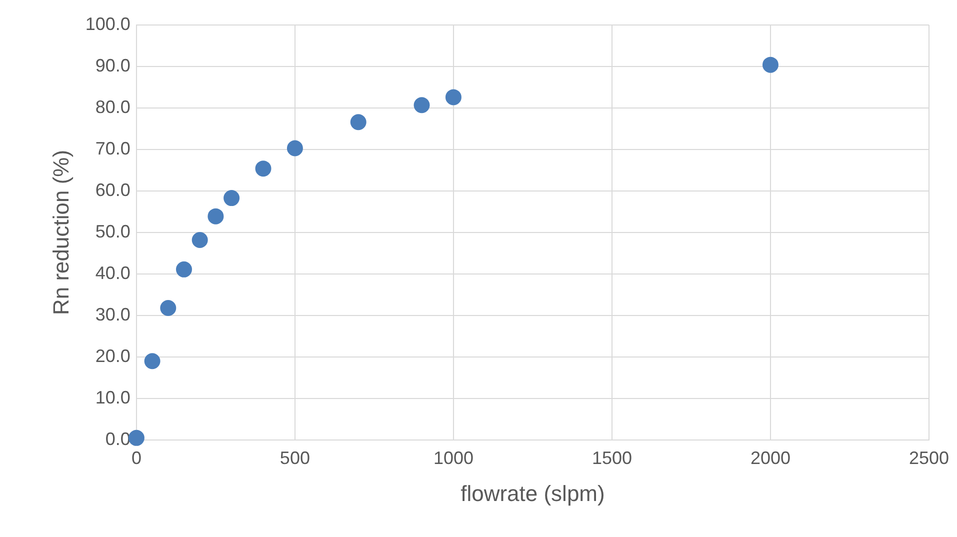 This screenshot has width=957, height=537. What do you see at coordinates (453, 458) in the screenshot?
I see `x-tick-label: 1000` at bounding box center [453, 458].